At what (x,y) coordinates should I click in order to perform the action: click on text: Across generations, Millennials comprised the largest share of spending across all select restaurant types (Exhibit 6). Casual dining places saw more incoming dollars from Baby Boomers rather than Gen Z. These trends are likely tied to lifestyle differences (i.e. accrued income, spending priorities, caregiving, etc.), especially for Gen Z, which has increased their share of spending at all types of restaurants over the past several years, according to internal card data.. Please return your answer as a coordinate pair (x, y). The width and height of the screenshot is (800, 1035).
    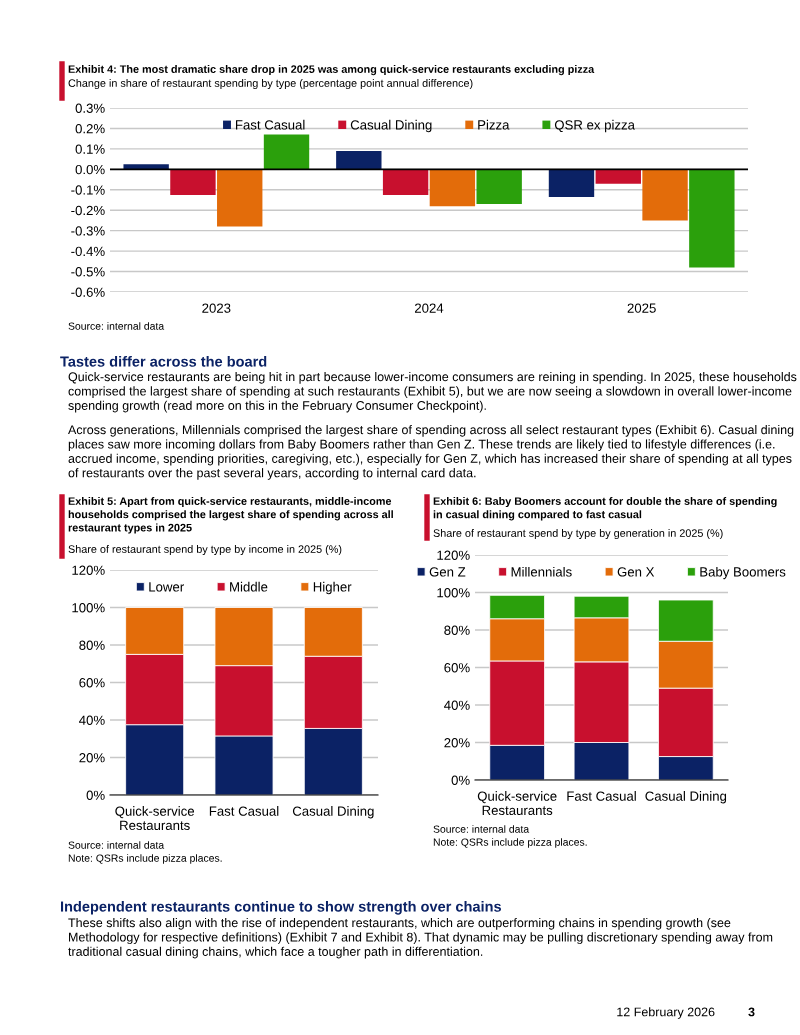
    Looking at the image, I should click on (431, 452).